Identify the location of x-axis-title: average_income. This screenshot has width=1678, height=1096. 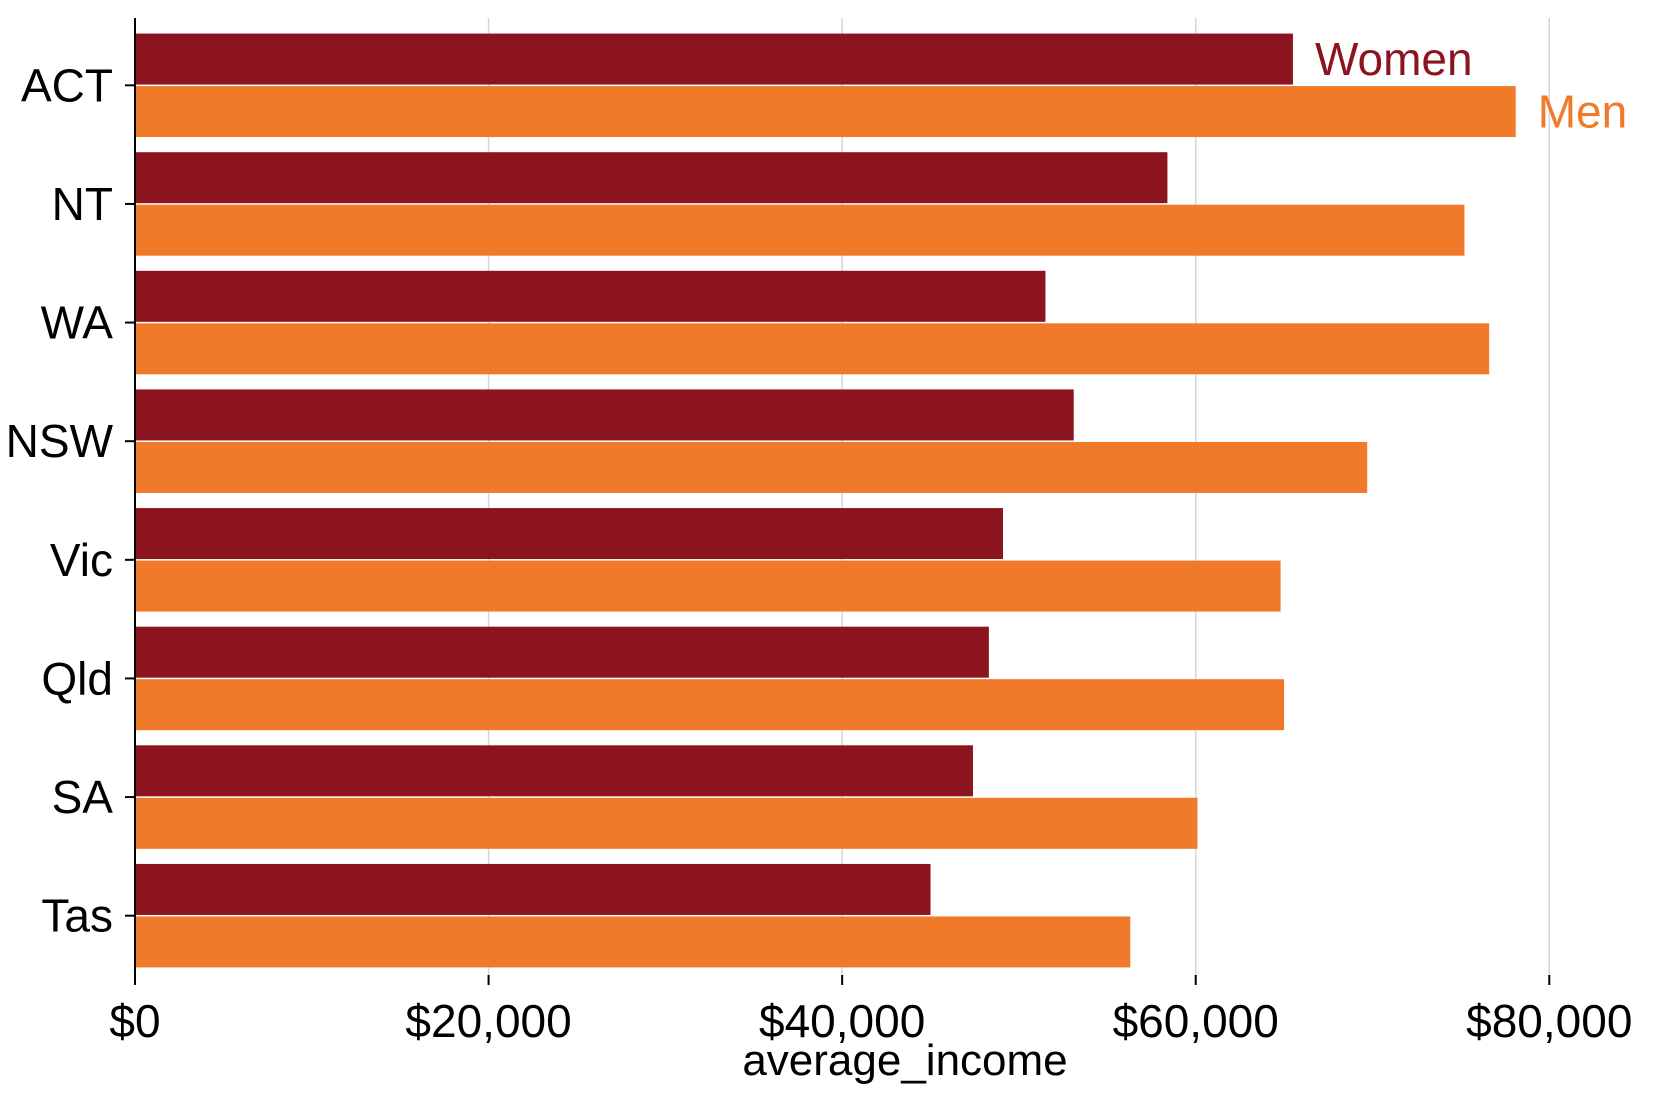
(904, 1060).